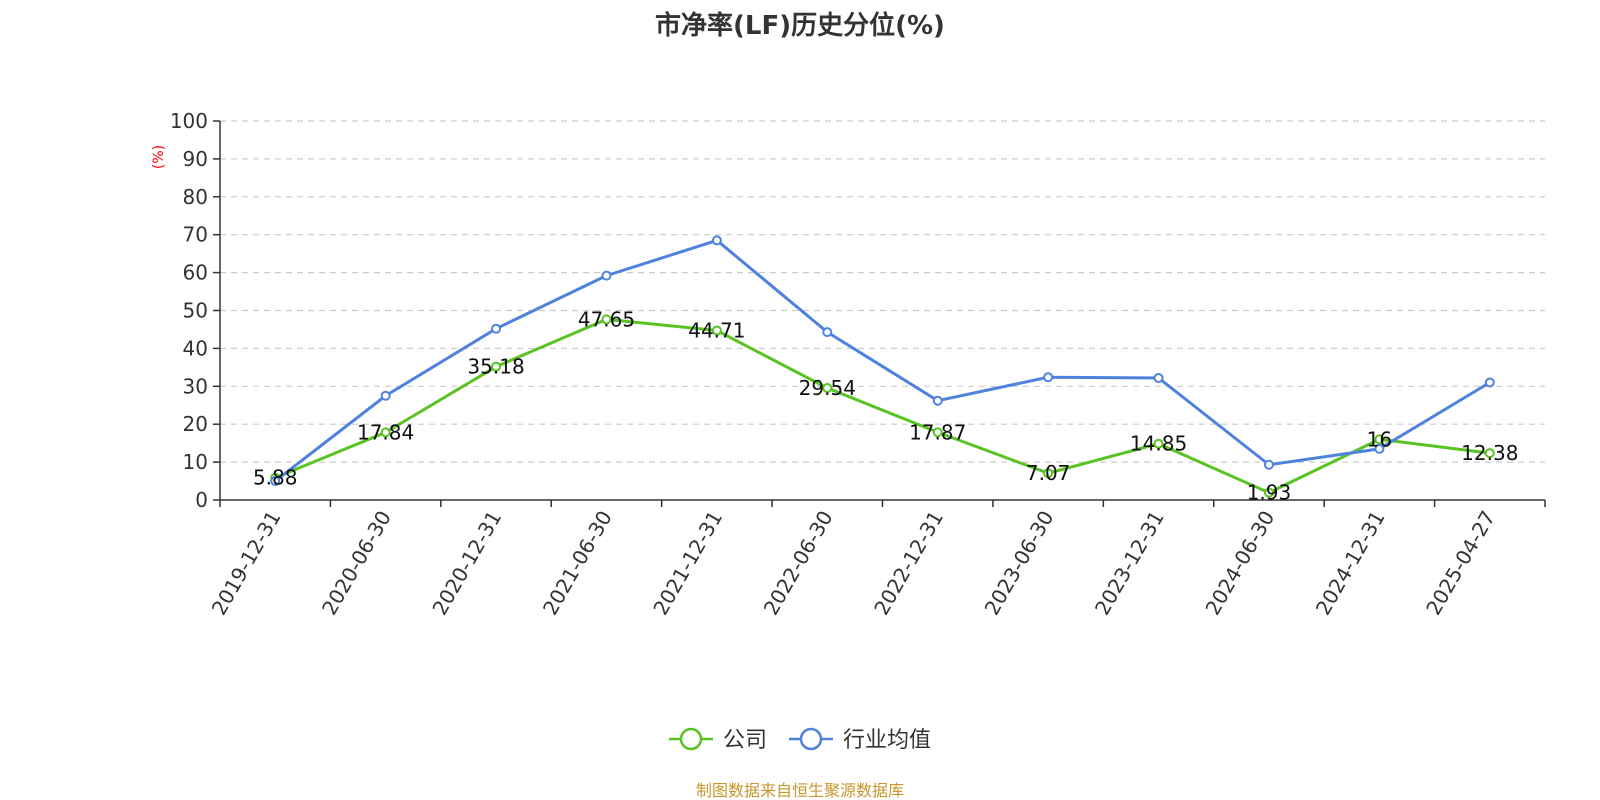  Describe the element at coordinates (195, 462) in the screenshot. I see `y-tick-label-10: 10` at that location.